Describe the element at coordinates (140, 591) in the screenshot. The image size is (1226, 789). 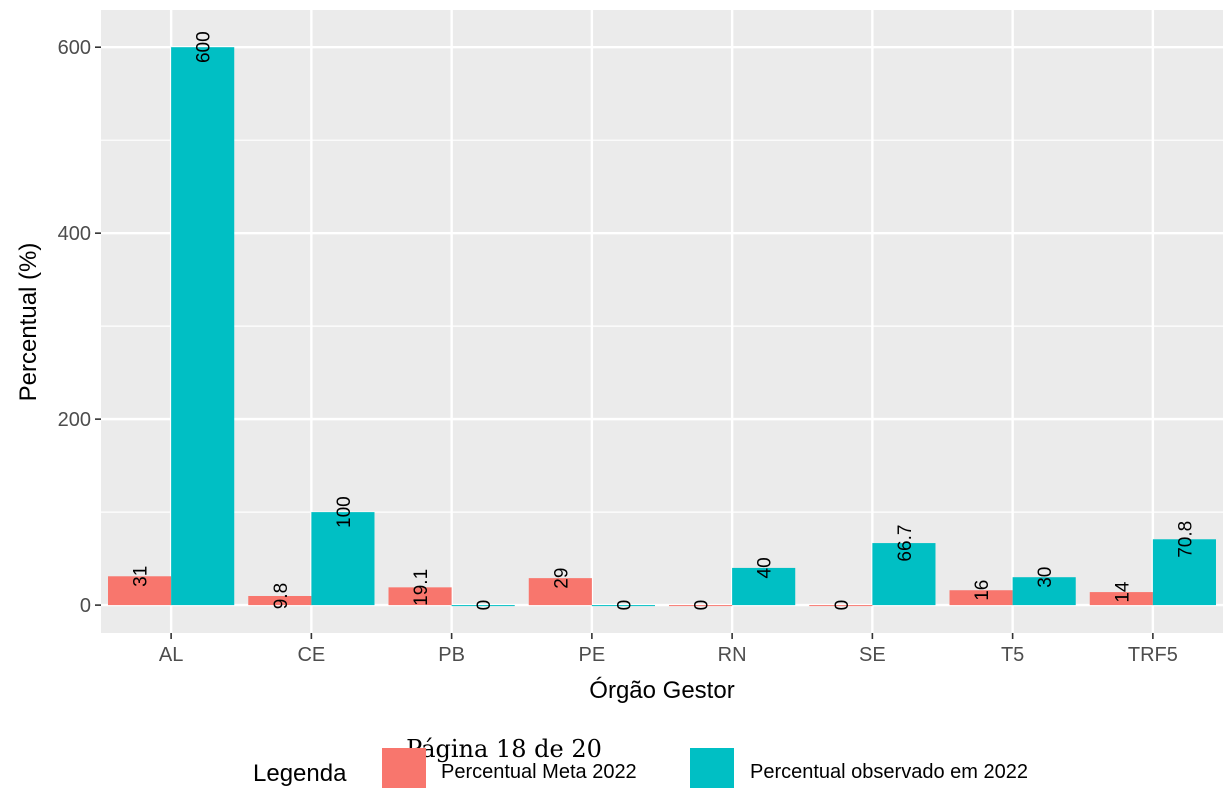
I see `bar-meta-al` at that location.